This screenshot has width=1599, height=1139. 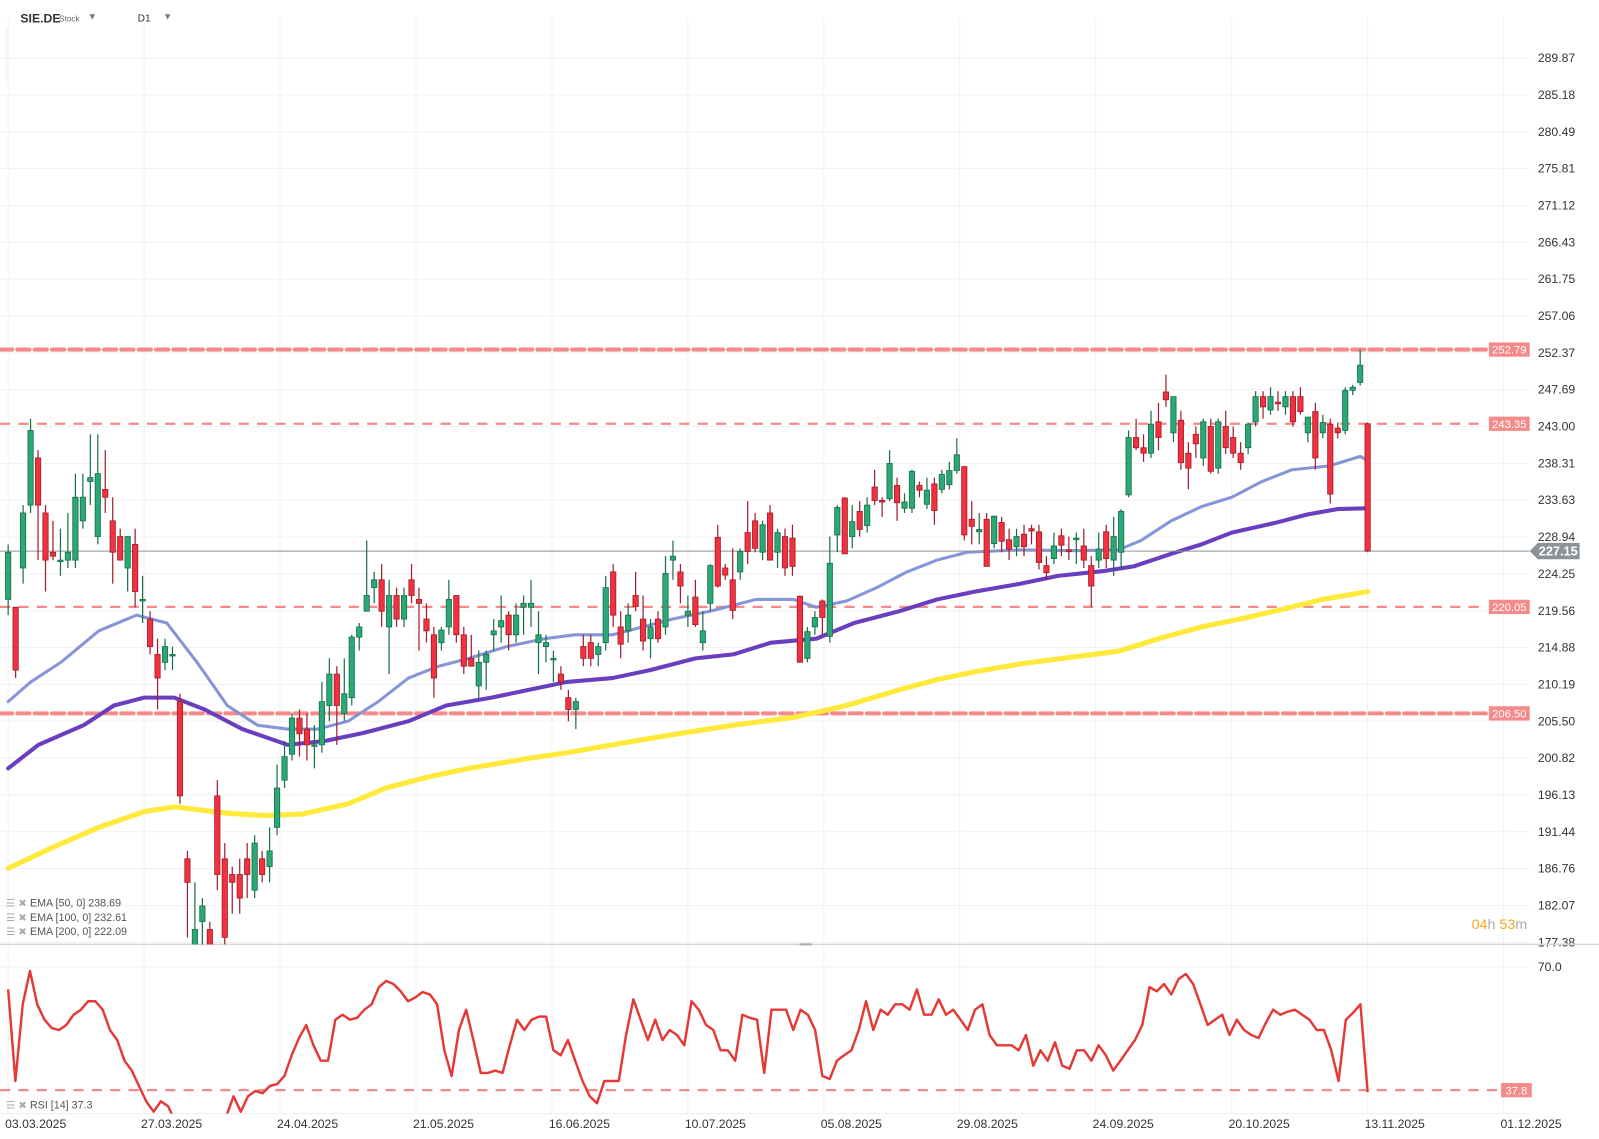 What do you see at coordinates (168, 16) in the screenshot?
I see `timeframe-dropdown-caret-down-icon: ▼` at bounding box center [168, 16].